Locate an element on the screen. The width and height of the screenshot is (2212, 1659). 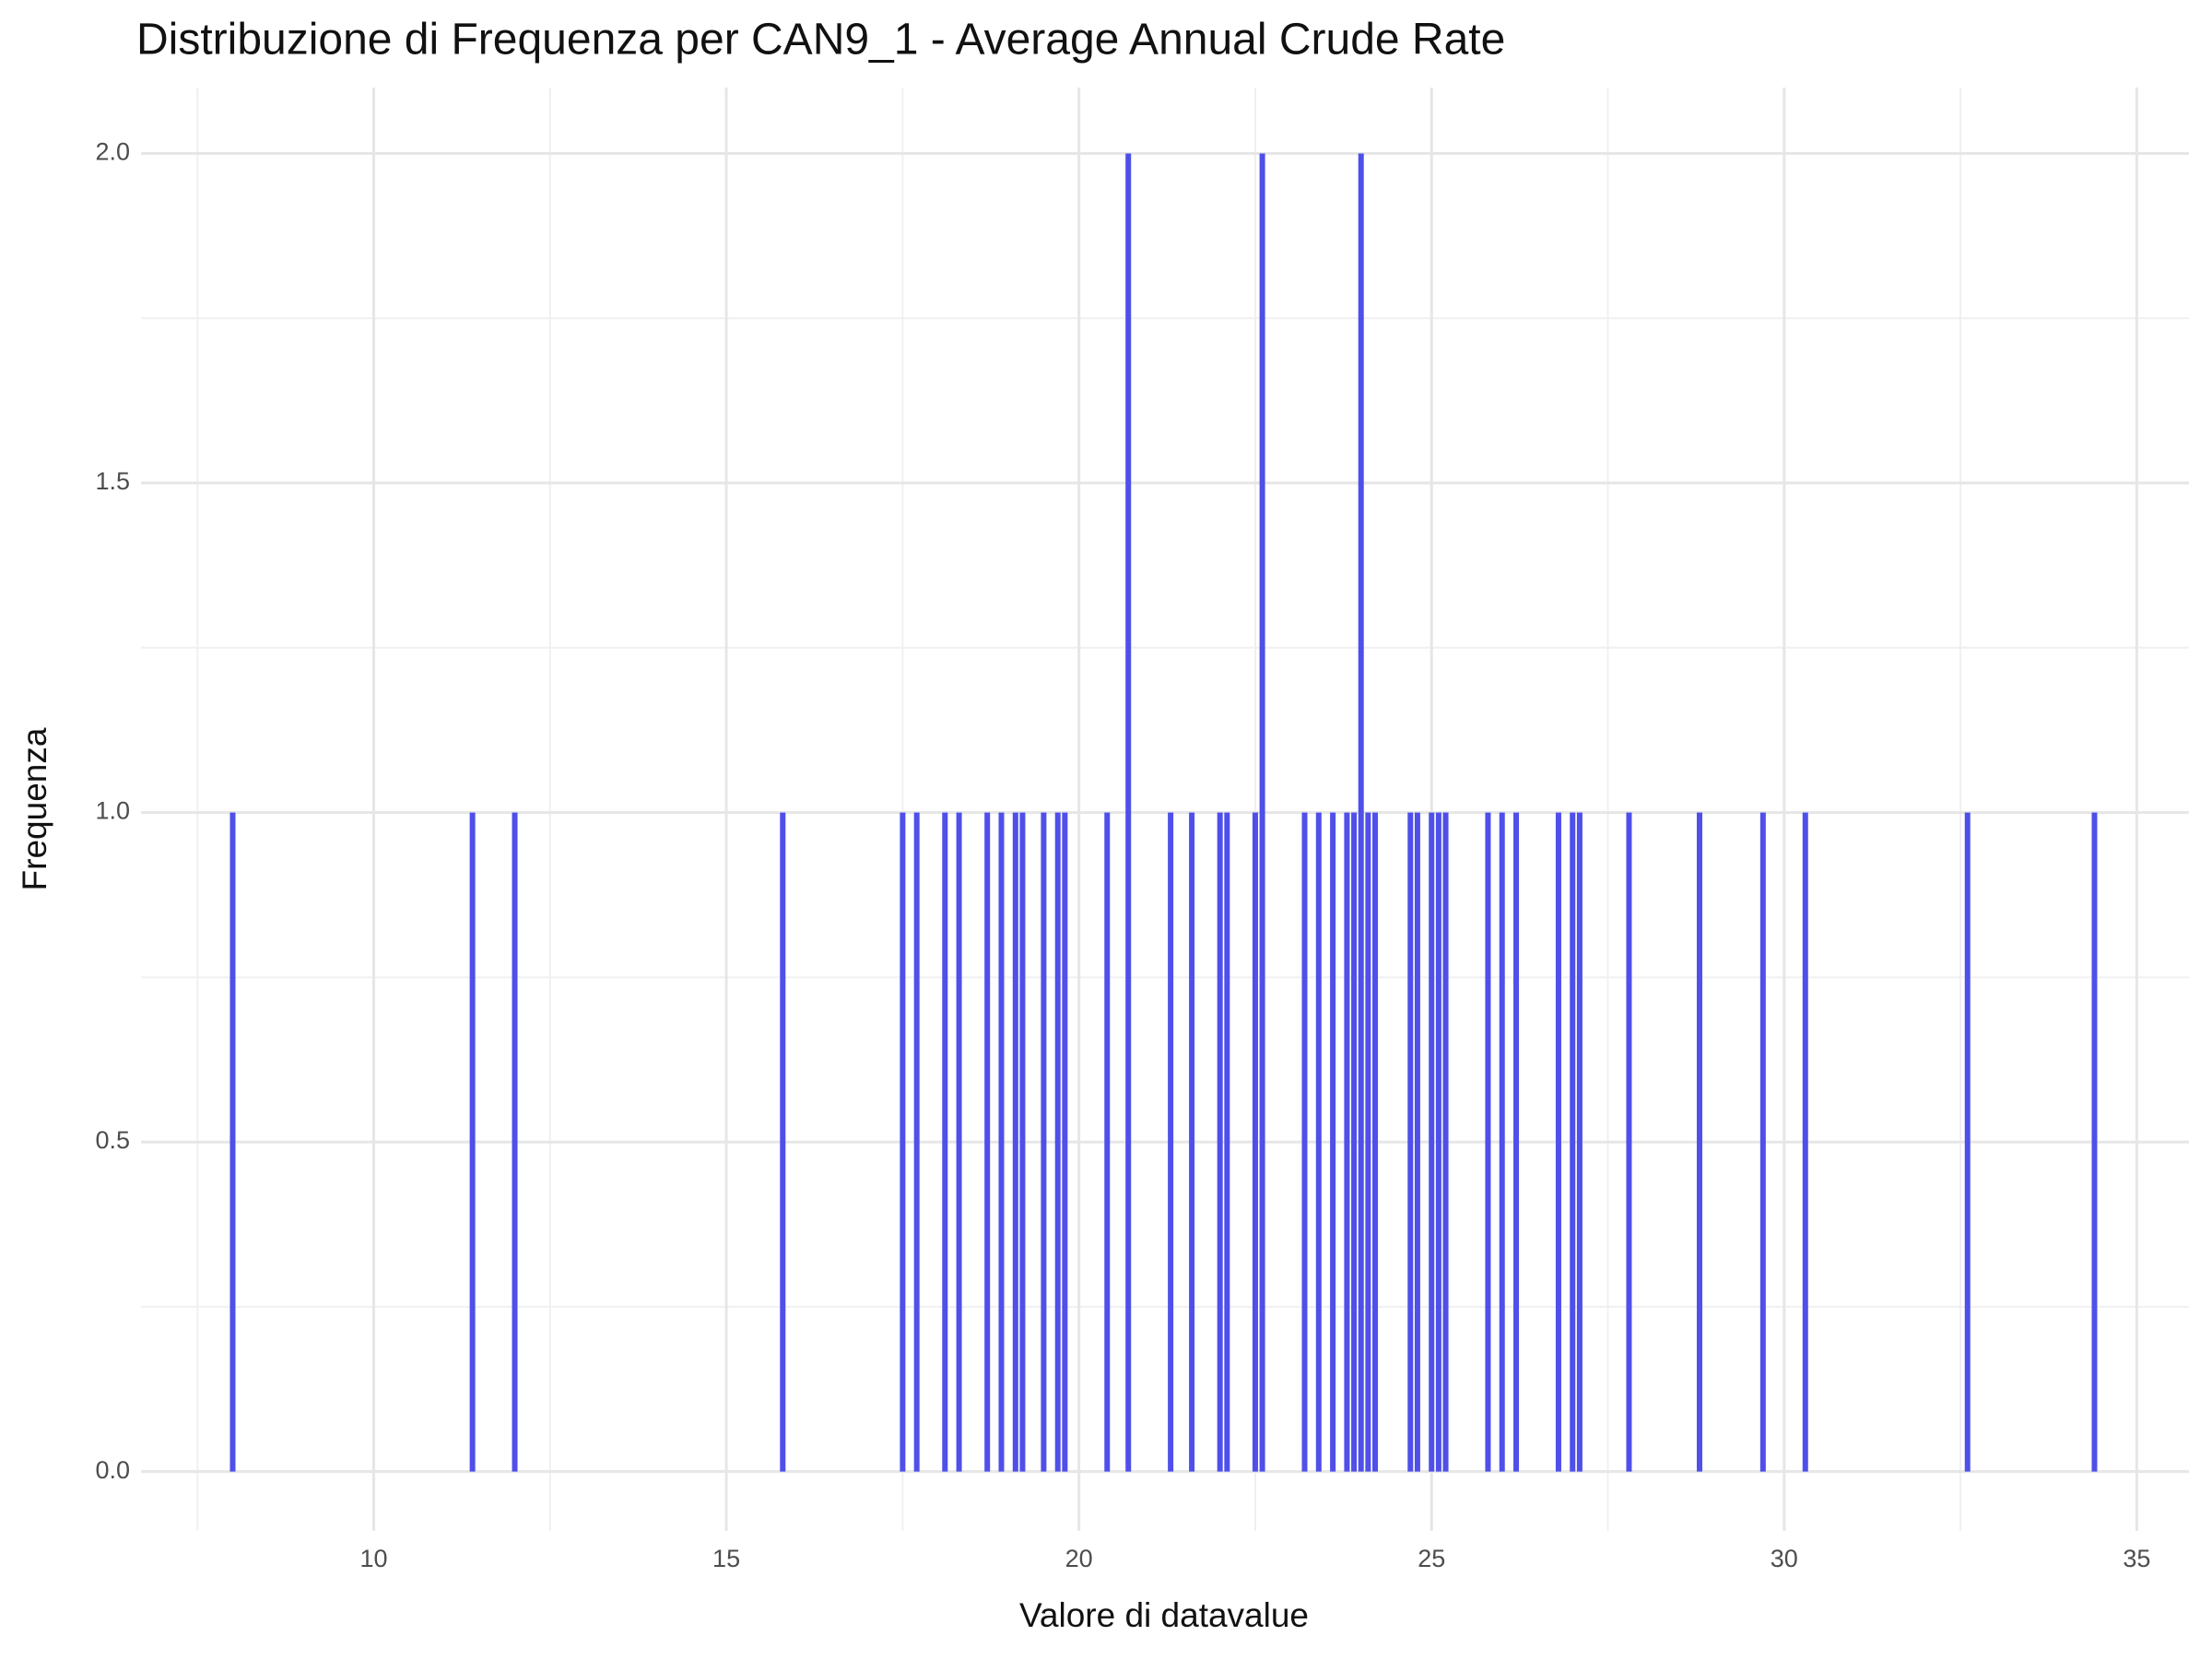
x-tick-label: 25 is located at coordinates (1431, 1558).